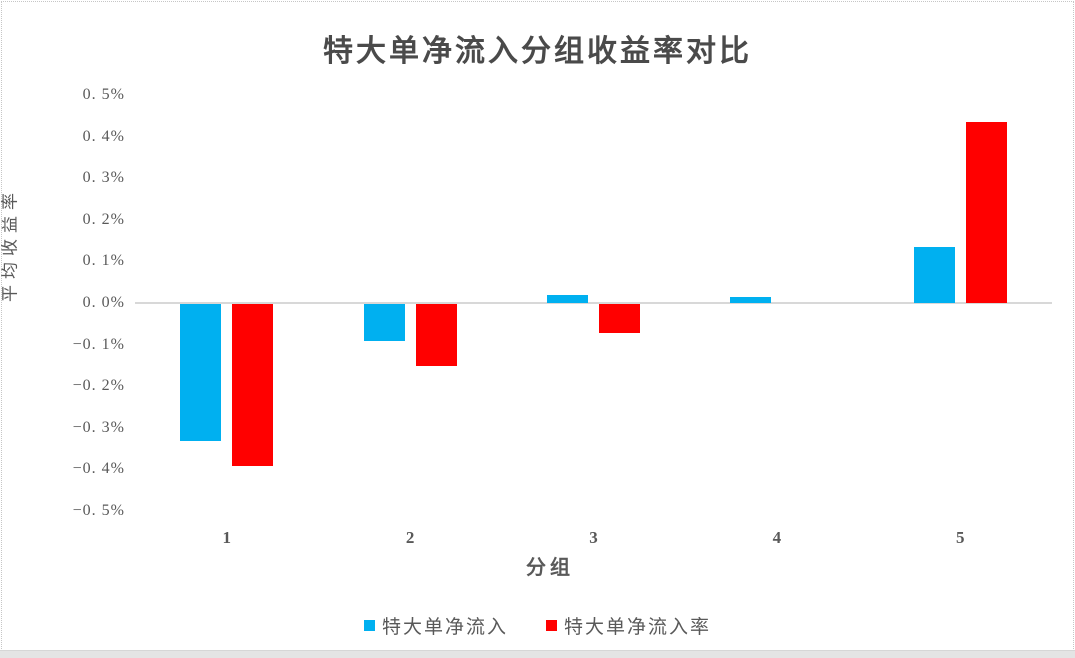 This screenshot has height=658, width=1075. What do you see at coordinates (103, 219) in the screenshot?
I see `y-tick-label: 0. 2%` at bounding box center [103, 219].